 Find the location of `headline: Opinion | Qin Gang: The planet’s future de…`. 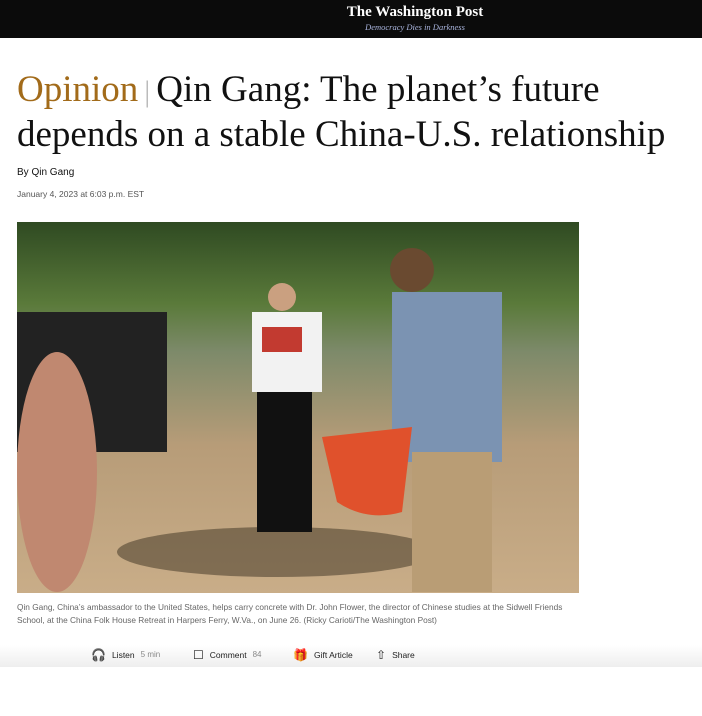

headline: Opinion | Qin Gang: The planet’s future de… is located at coordinates (351, 112).